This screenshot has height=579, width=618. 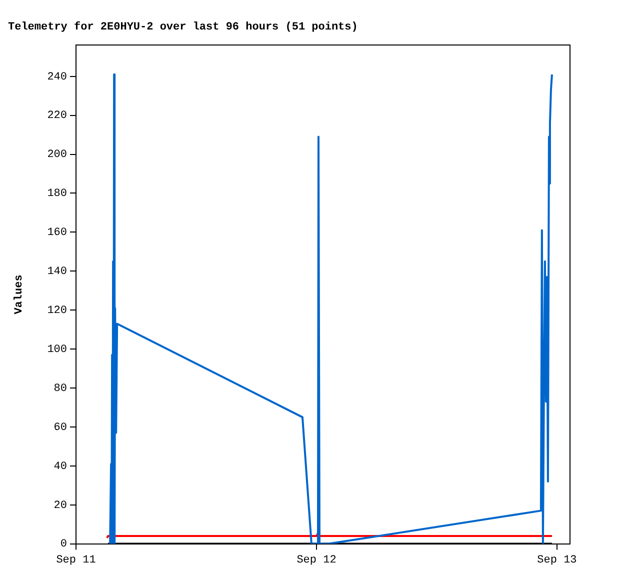 I want to click on y-tick-label: 240, so click(x=57, y=77).